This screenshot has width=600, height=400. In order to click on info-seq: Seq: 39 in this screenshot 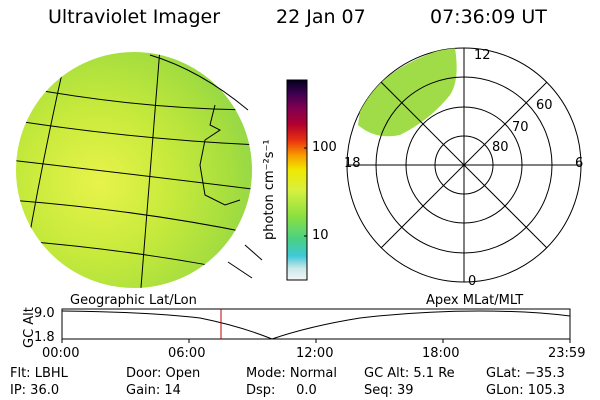, I will do `click(389, 390)`.